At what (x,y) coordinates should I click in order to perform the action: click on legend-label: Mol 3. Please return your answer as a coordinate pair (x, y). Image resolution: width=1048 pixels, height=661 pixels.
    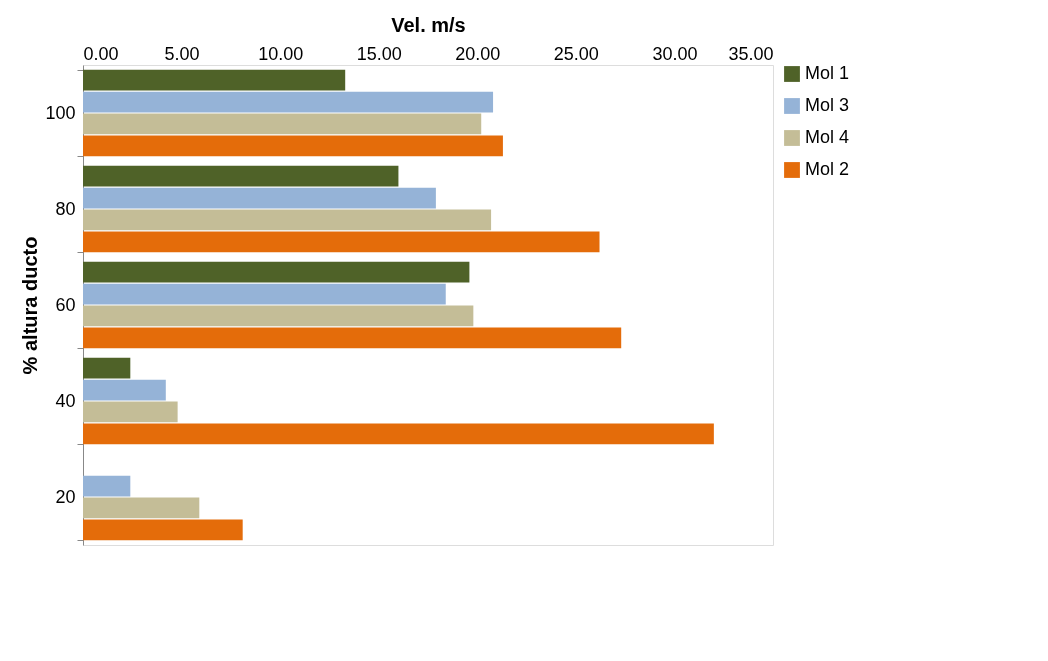
    Looking at the image, I should click on (827, 105).